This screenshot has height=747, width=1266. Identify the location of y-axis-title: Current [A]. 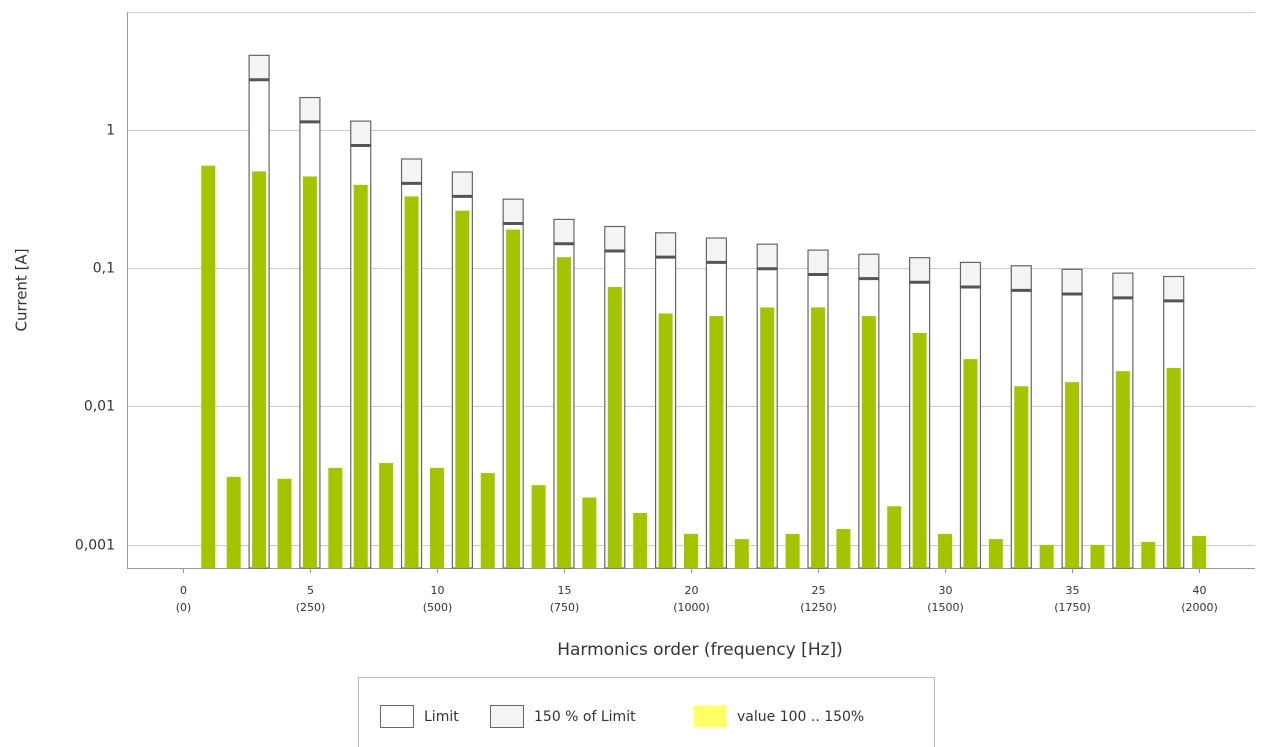
(22, 289).